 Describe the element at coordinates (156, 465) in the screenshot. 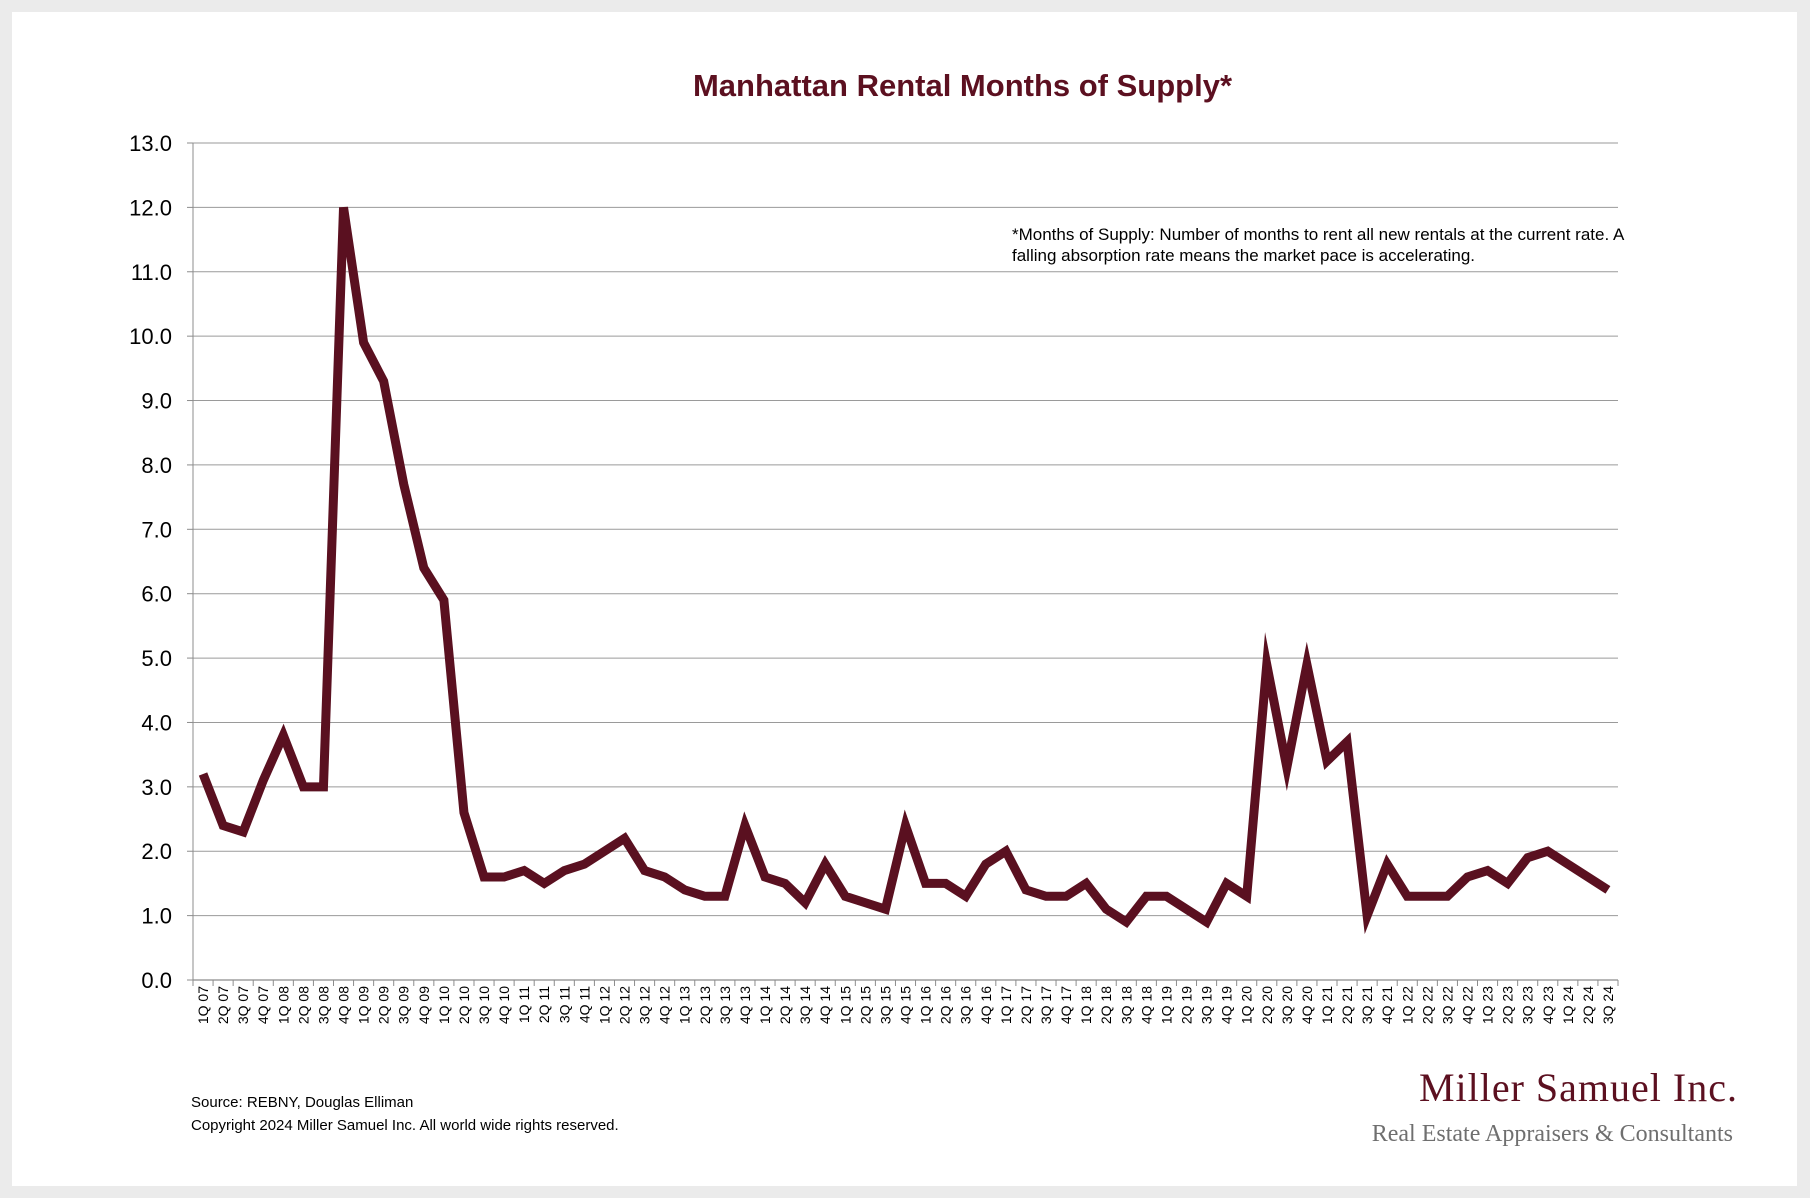

I see `y-tick-label: 8.0` at that location.